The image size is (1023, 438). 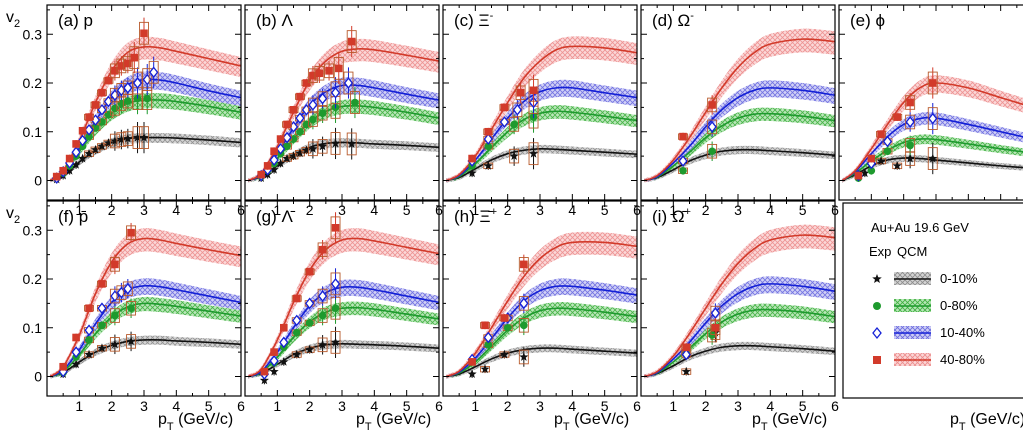 What do you see at coordinates (33, 83) in the screenshot?
I see `y-tick-label: 0.2` at bounding box center [33, 83].